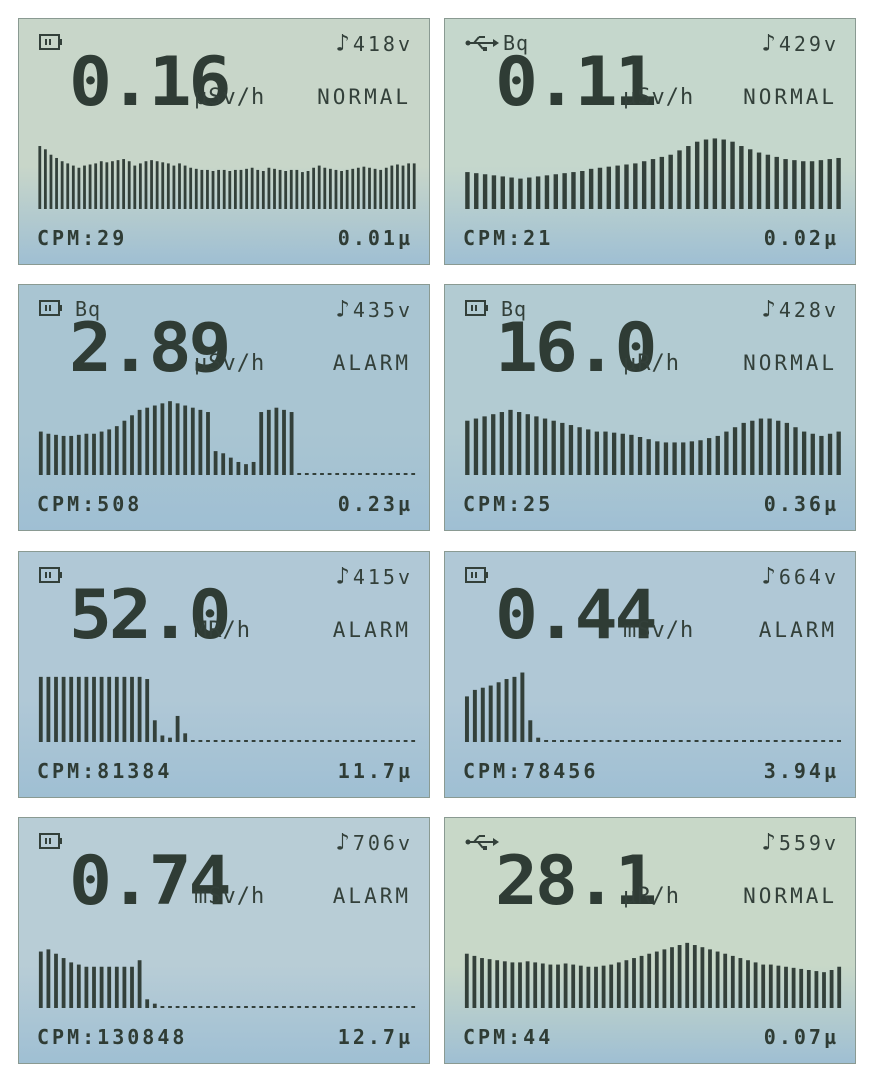 The height and width of the screenshot is (1089, 880). Describe the element at coordinates (224, 141) in the screenshot. I see `lcd-panel: ♪418v 0.16 µSv/h NORMAL CPM:29 0.01µ` at that location.